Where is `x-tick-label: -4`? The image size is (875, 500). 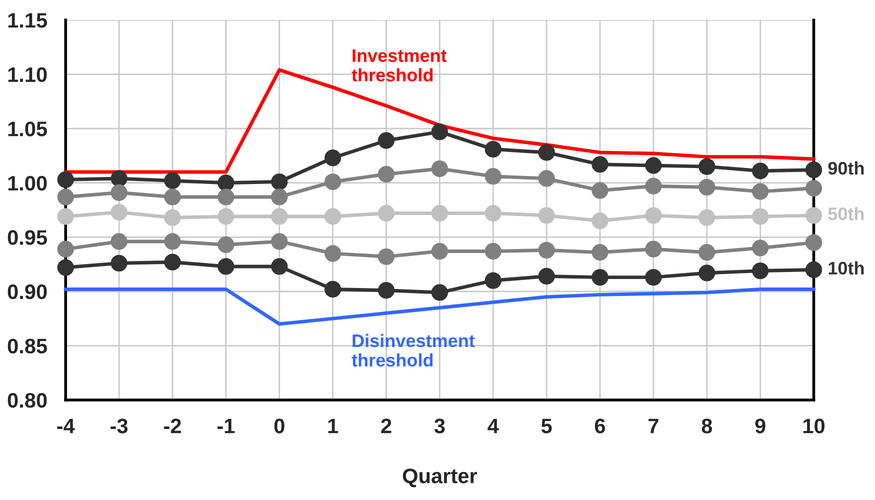
x-tick-label: -4 is located at coordinates (66, 426).